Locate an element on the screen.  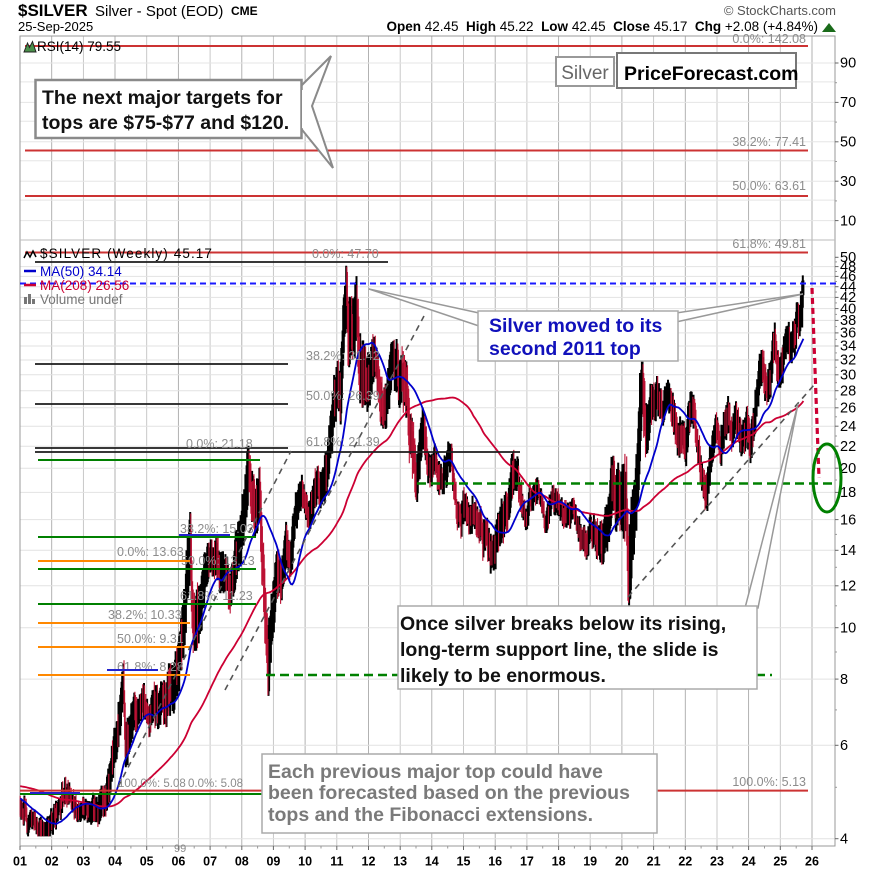
svg-text: 05 is located at coordinates (147, 862).